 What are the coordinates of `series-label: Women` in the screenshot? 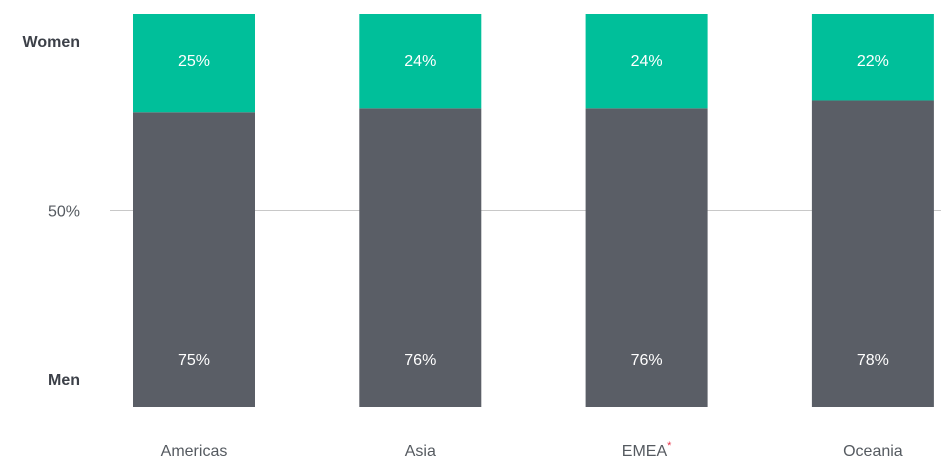 It's located at (51, 42).